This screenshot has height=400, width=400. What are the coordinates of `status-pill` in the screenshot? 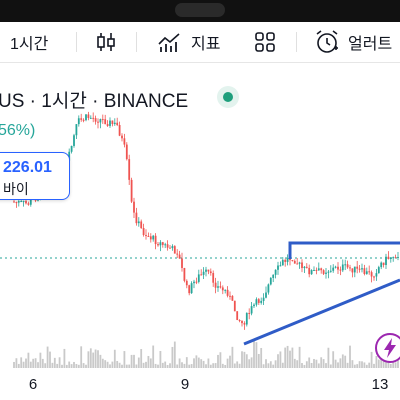 It's located at (200, 10).